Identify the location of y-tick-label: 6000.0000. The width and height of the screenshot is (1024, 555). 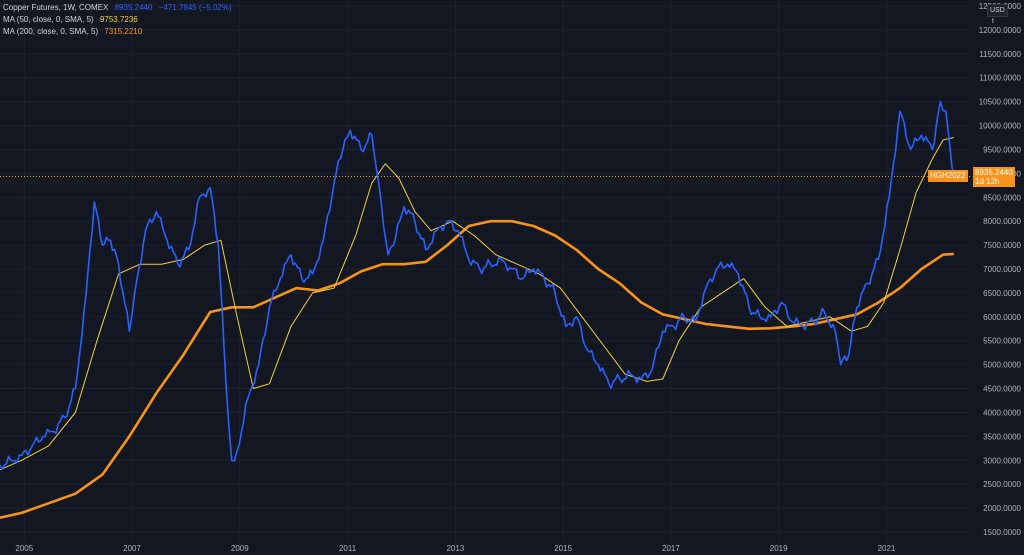
(1002, 317).